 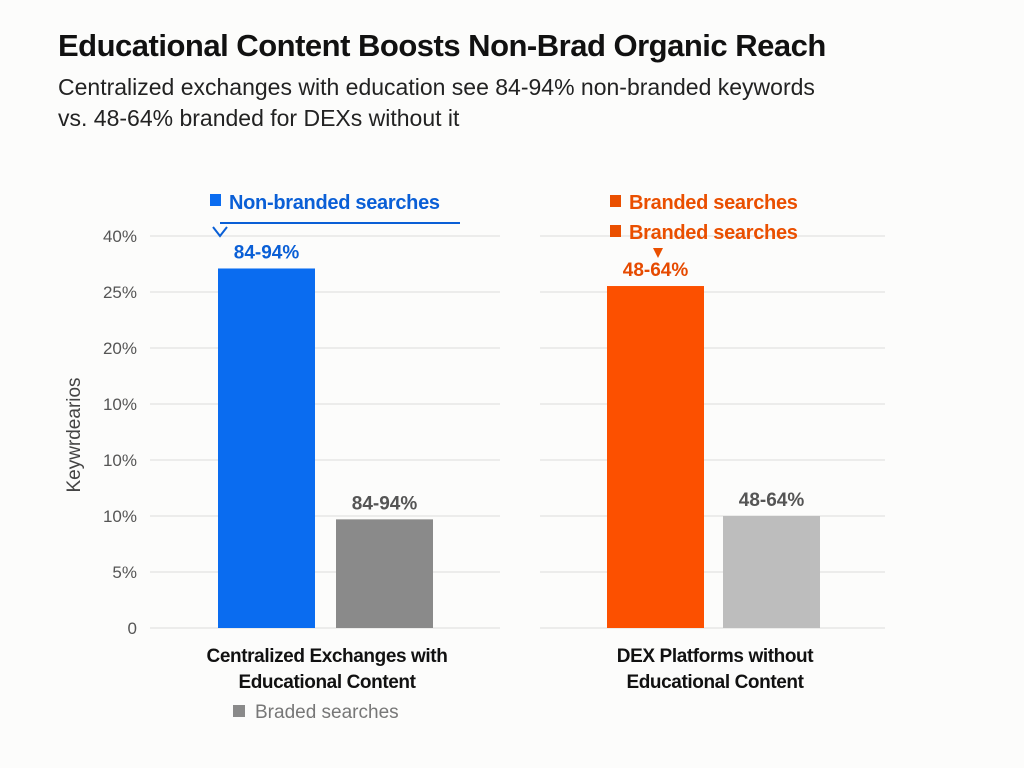 I want to click on legend-arrow-icon, so click(x=336, y=230).